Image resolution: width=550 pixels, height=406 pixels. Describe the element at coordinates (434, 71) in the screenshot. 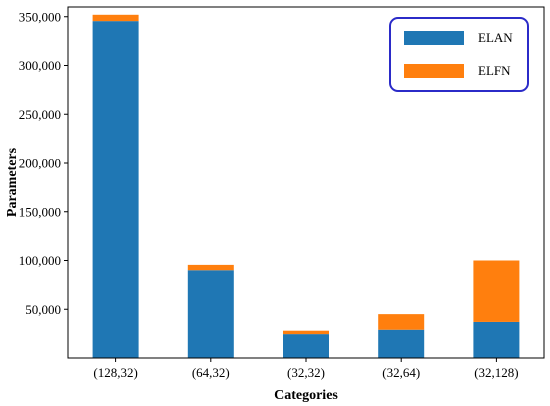

I see `legend-swatch-elfn` at that location.